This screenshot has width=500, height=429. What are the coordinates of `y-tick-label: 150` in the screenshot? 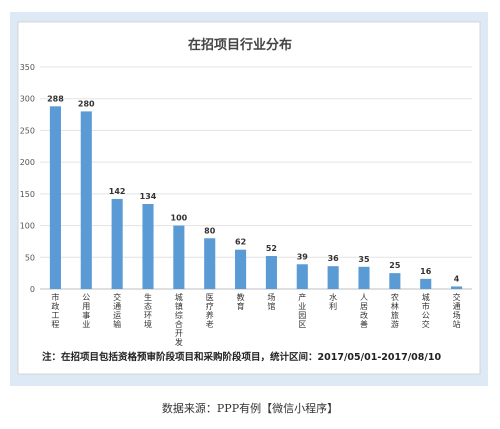 It's located at (27, 194).